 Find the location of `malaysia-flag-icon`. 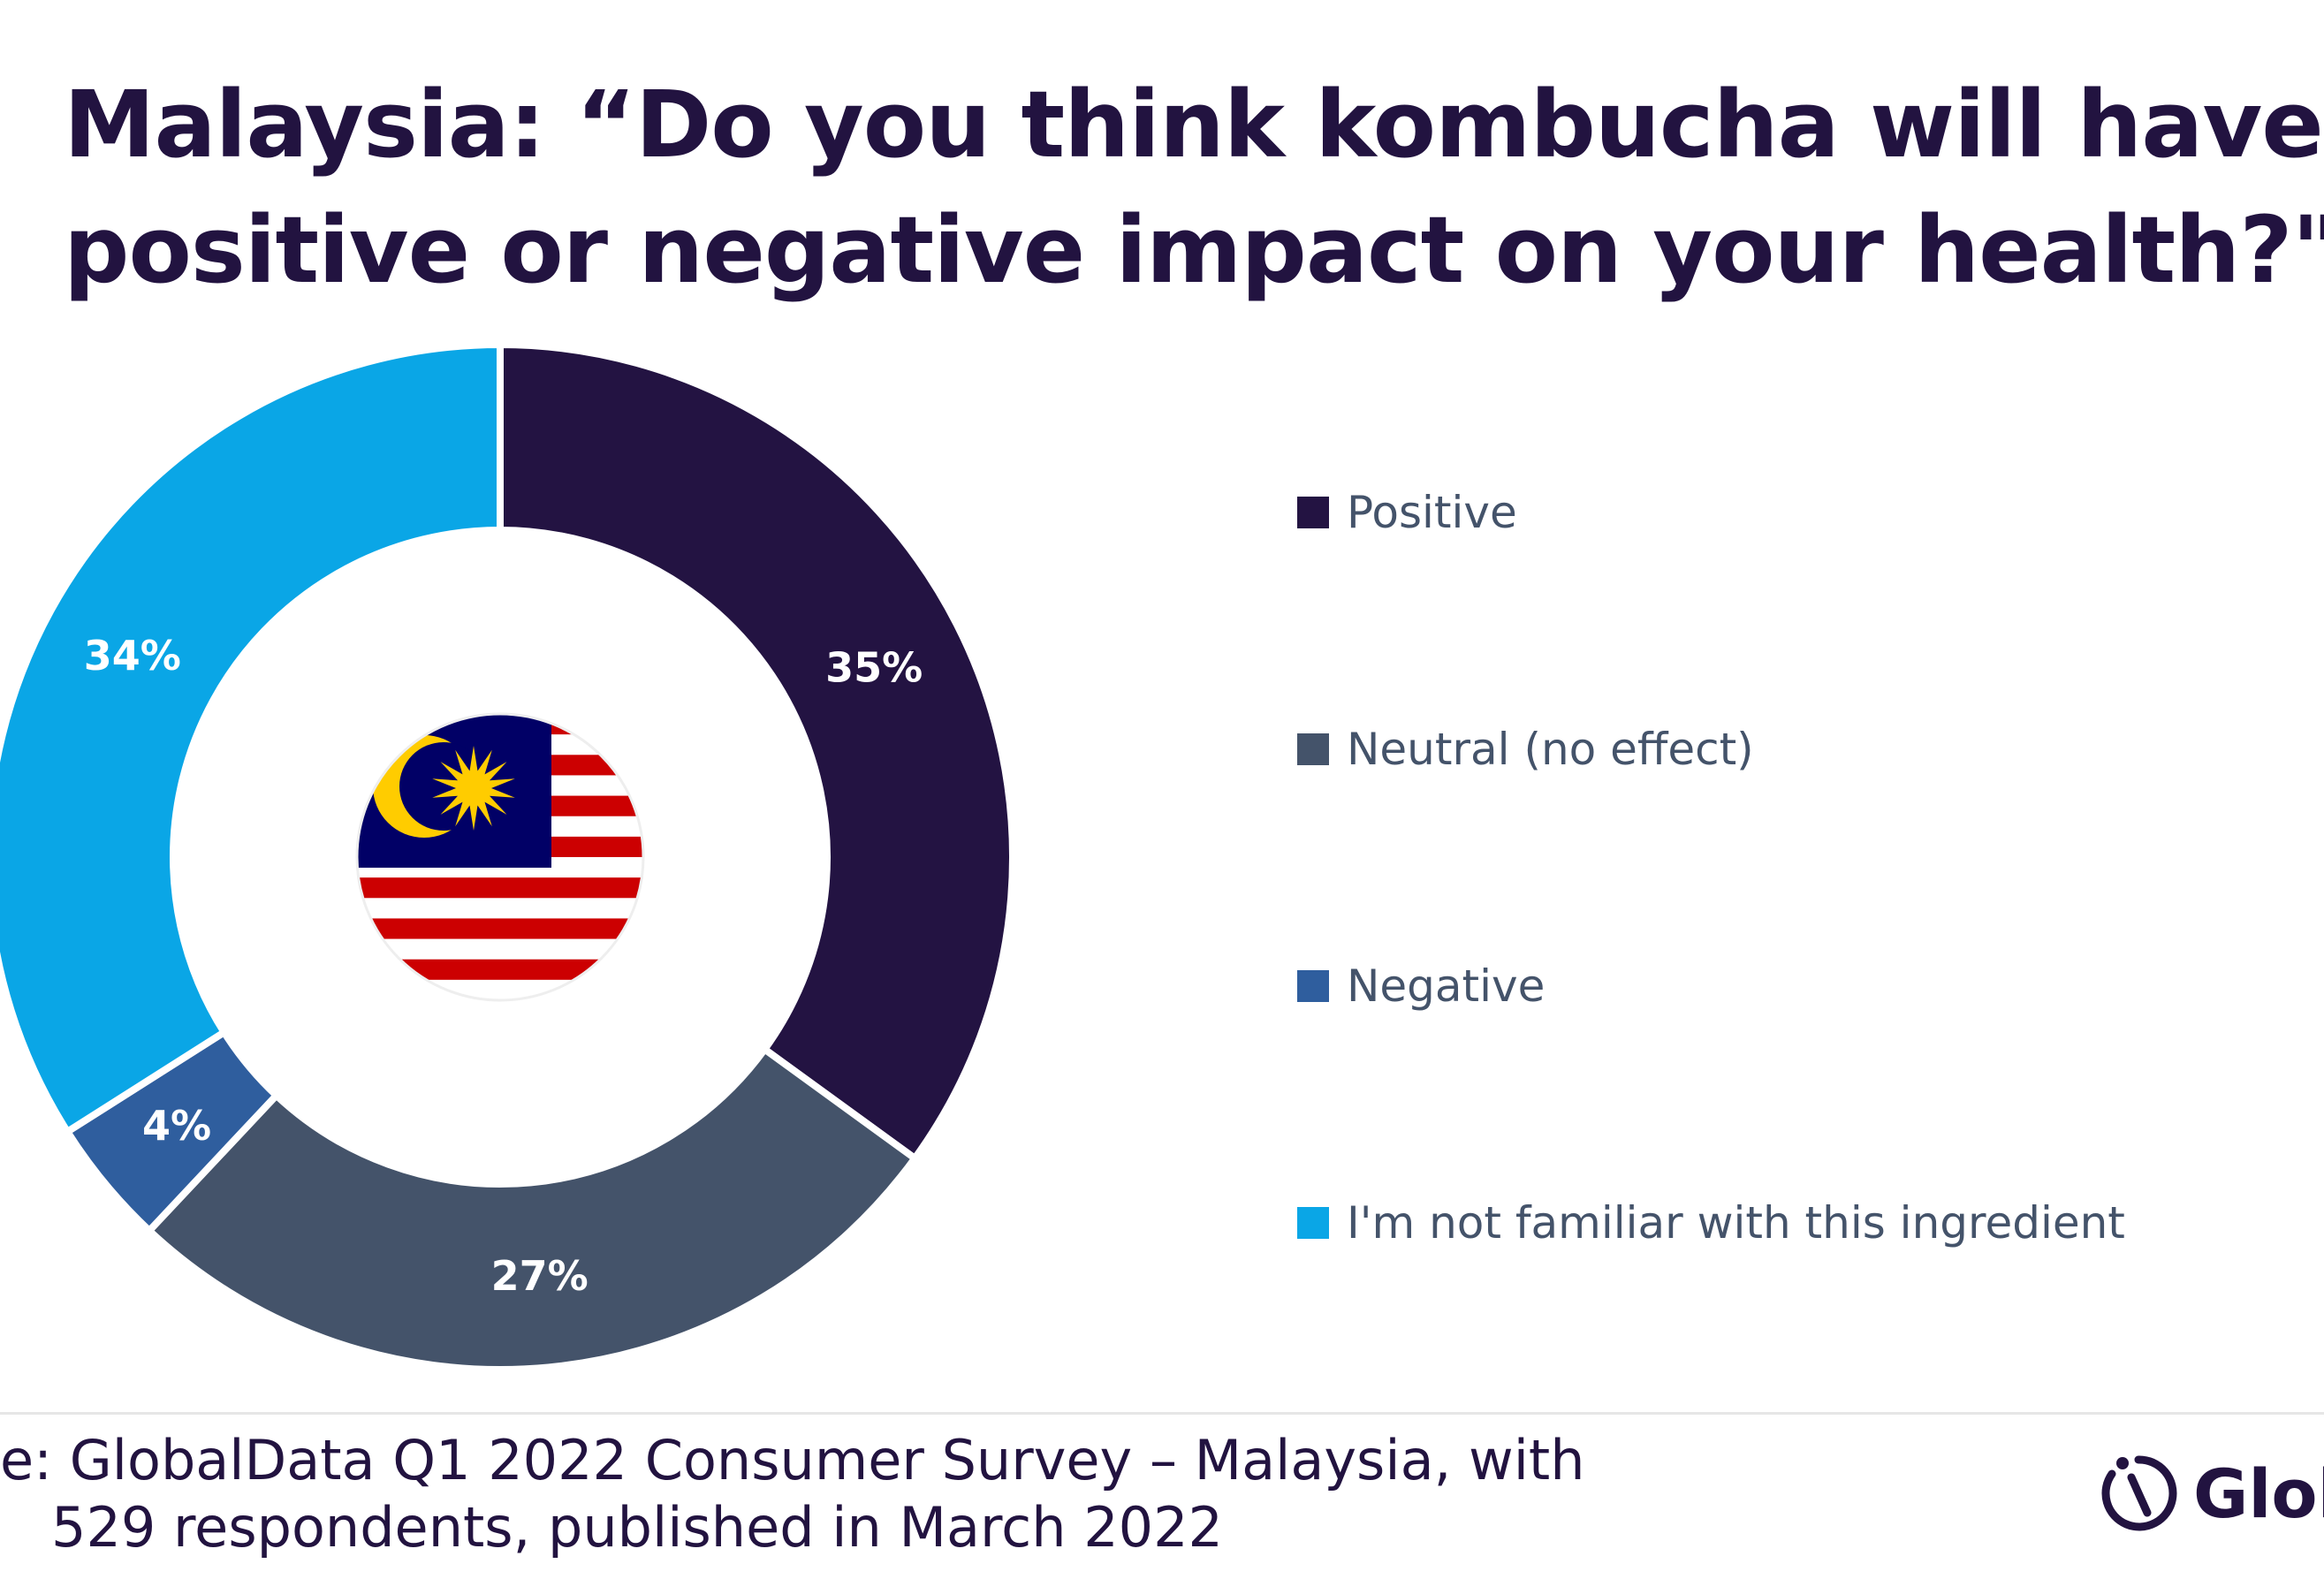

malaysia-flag-icon is located at coordinates (500, 857).